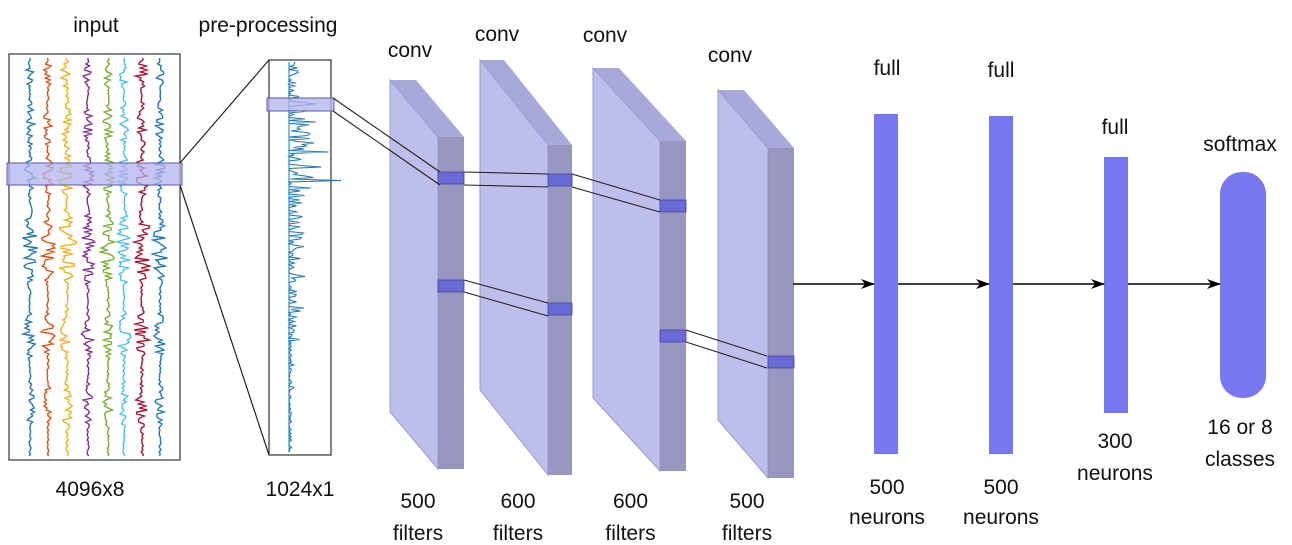  Describe the element at coordinates (1114, 441) in the screenshot. I see `full-layer-count: 300` at that location.